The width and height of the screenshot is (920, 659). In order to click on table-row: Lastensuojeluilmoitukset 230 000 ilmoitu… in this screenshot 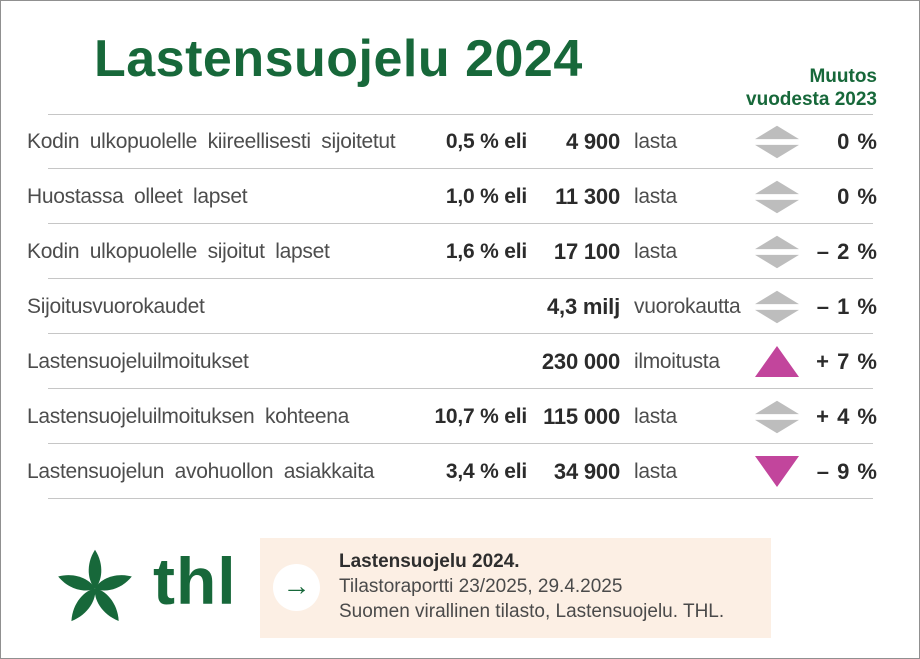, I will do `click(452, 361)`.